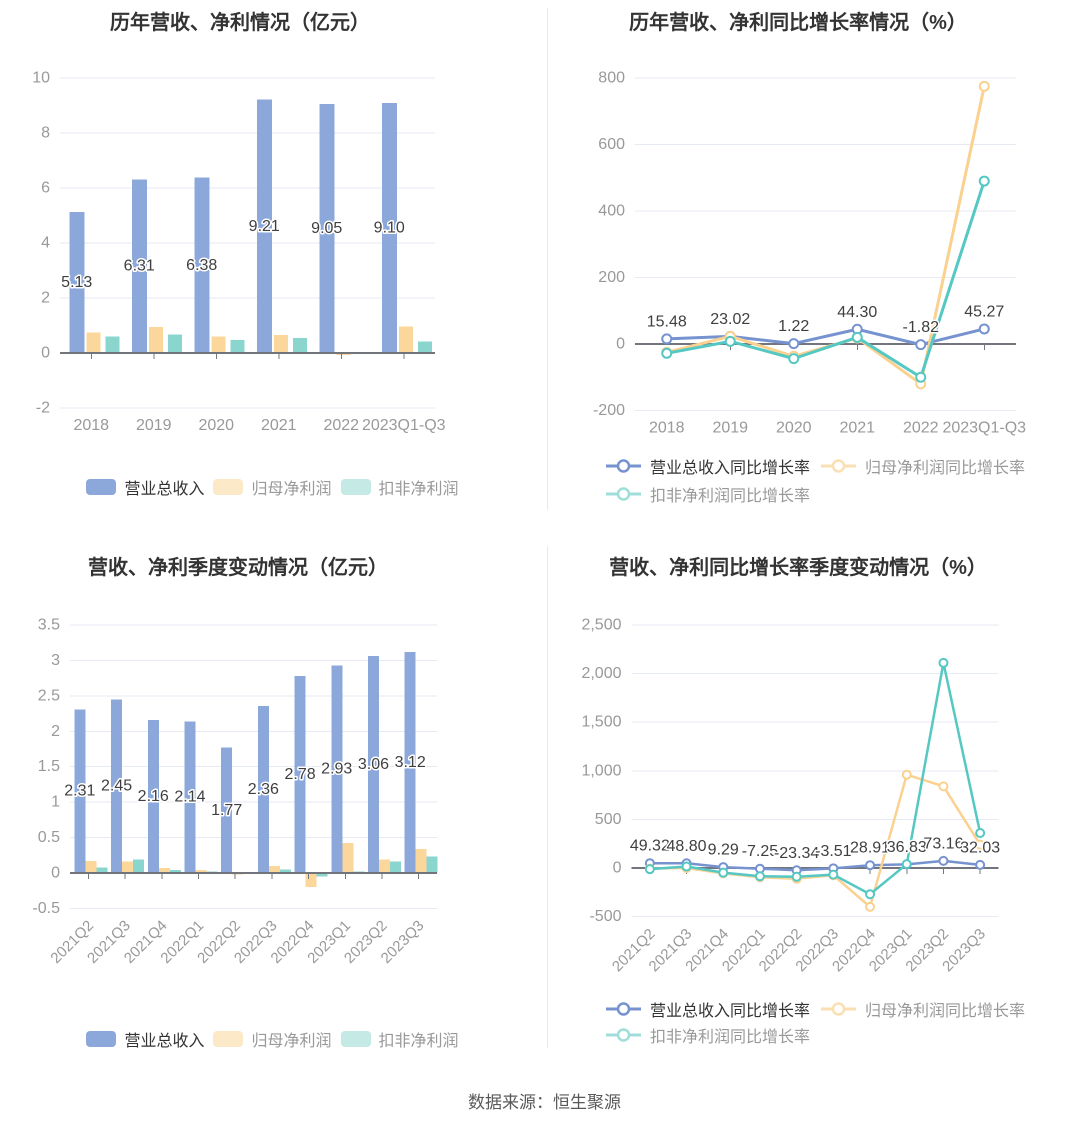 This screenshot has width=1089, height=1129. I want to click on legend-label-nongaap-growth: 扣非净利润同比增长率, so click(730, 496).